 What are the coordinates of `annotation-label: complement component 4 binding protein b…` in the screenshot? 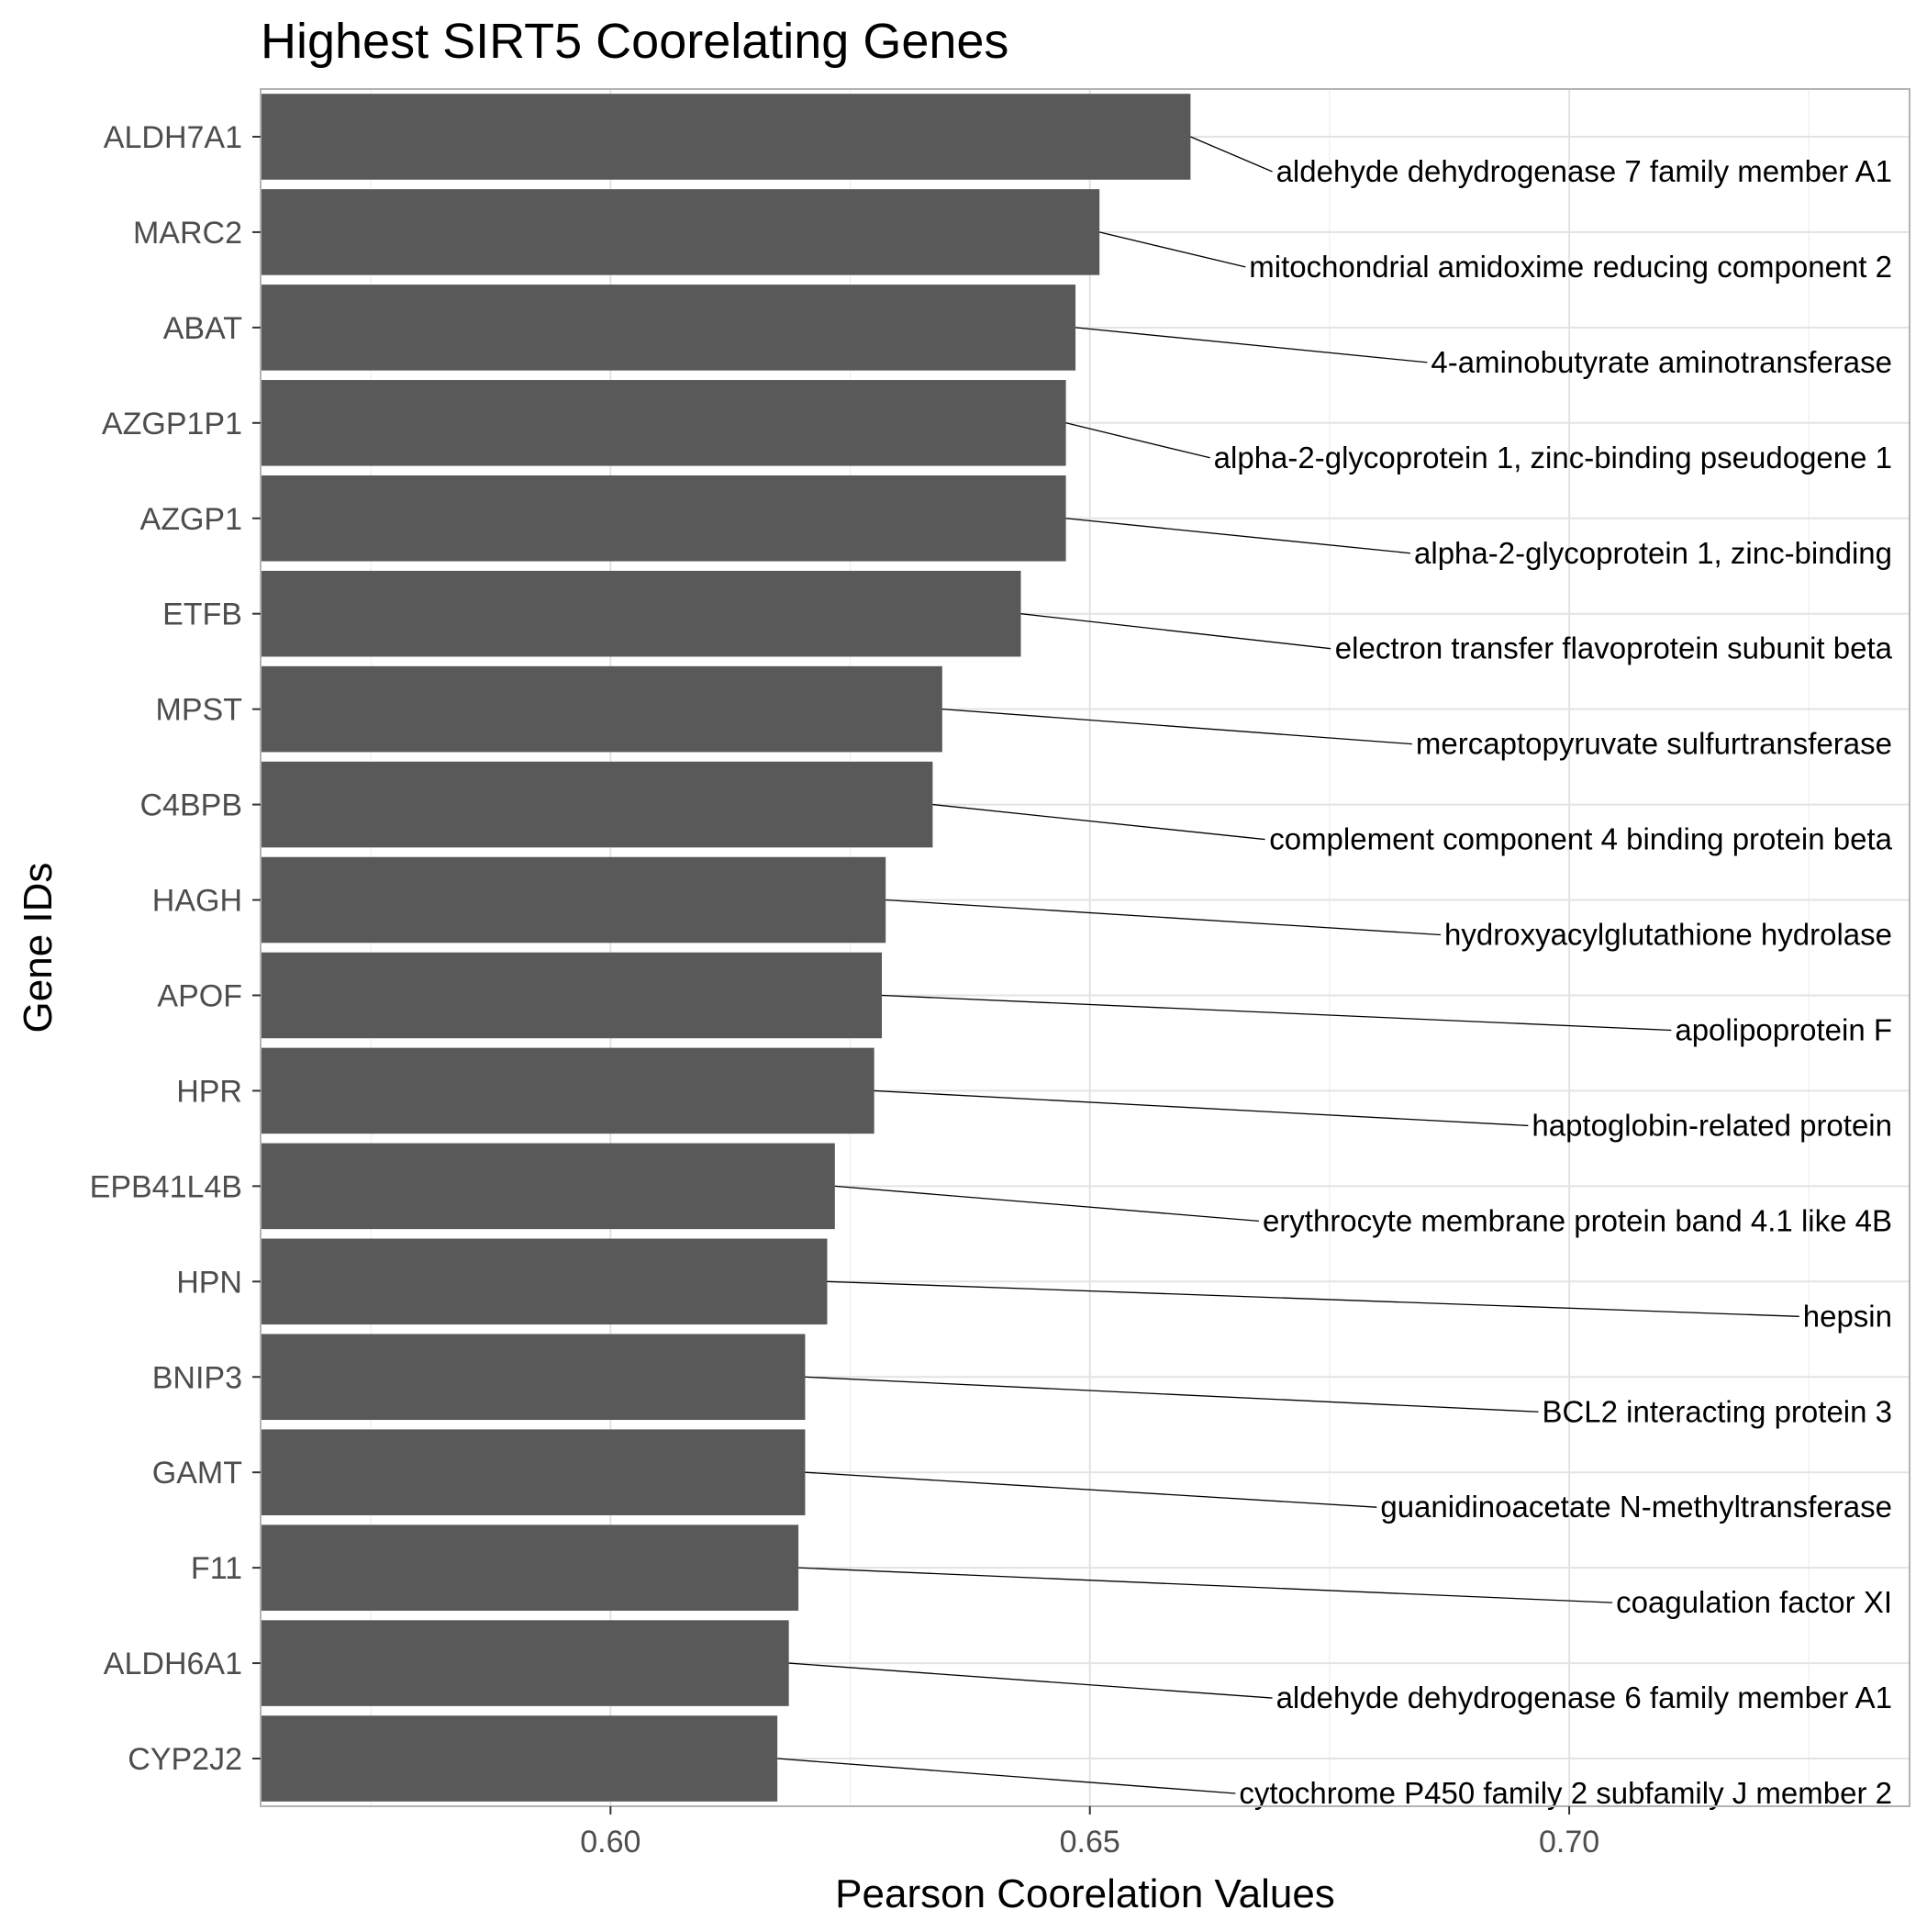 It's located at (1580, 839).